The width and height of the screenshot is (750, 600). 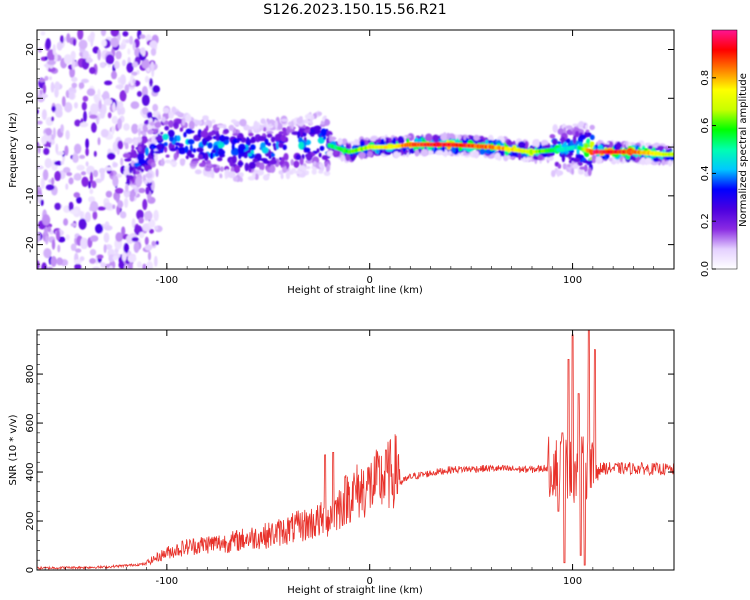 What do you see at coordinates (705, 269) in the screenshot?
I see `colorbar-tick-label: 0.0` at bounding box center [705, 269].